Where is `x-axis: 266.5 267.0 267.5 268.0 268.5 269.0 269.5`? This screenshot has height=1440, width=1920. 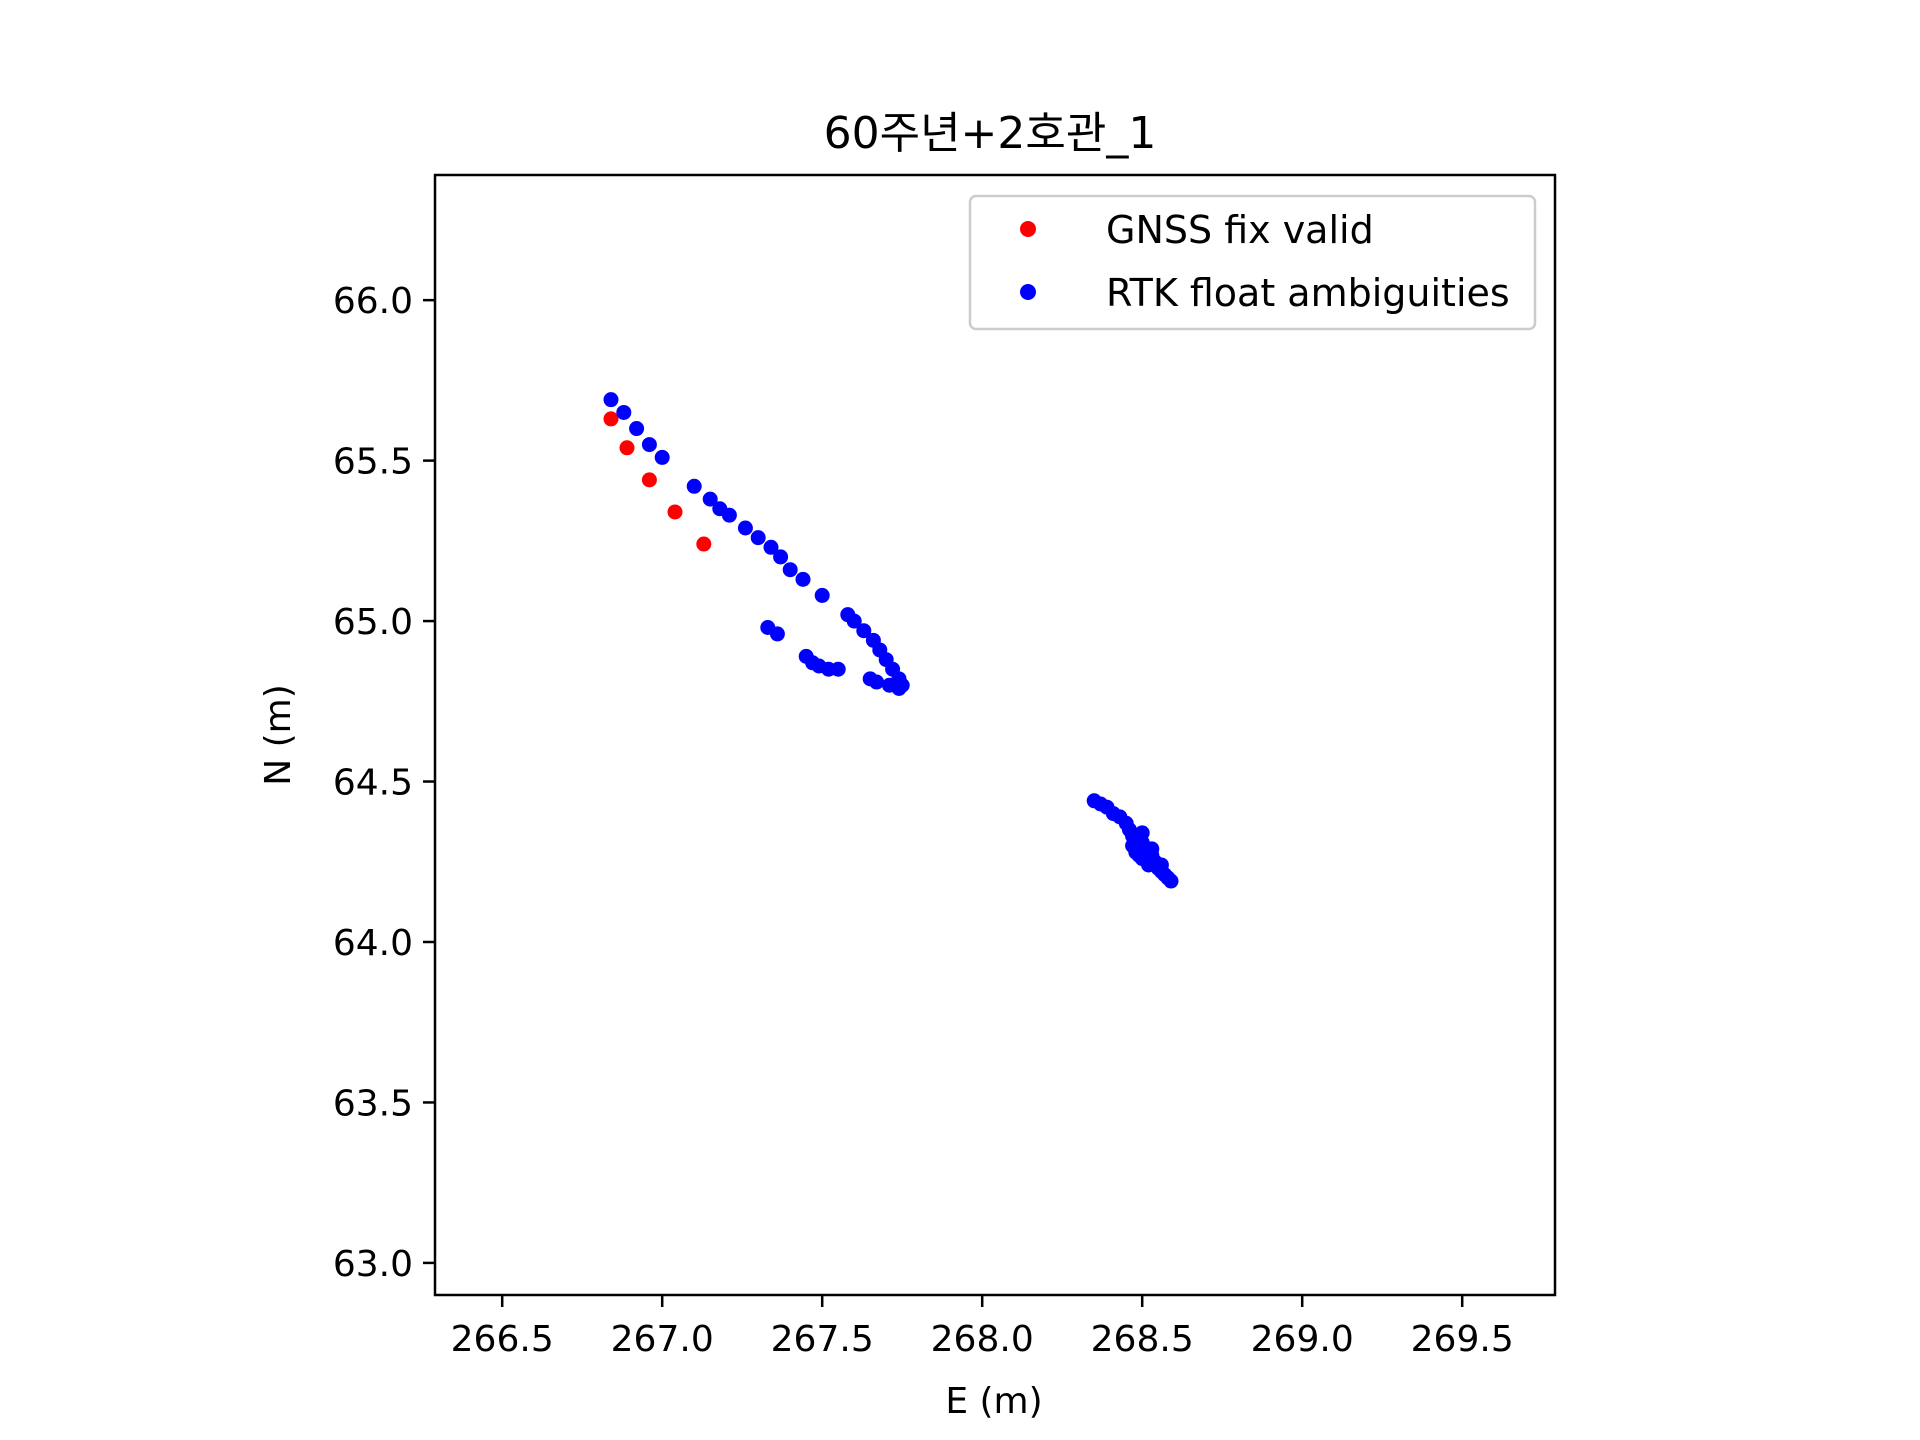 x-axis: 266.5 267.0 267.5 268.0 268.5 269.0 269.5 is located at coordinates (982, 1327).